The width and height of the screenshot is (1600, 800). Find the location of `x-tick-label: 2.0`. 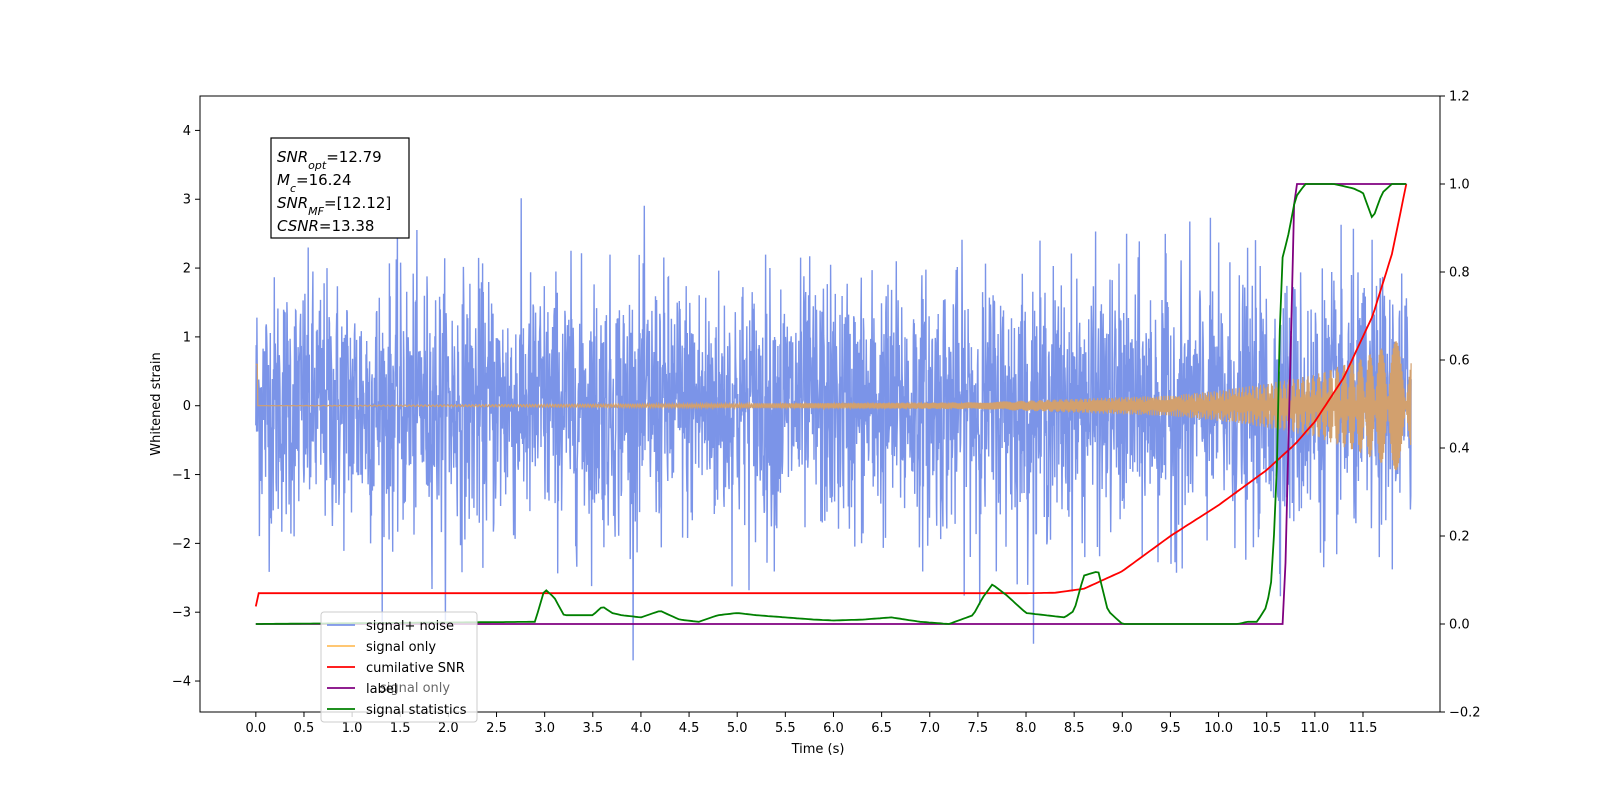

x-tick-label: 2.0 is located at coordinates (448, 728).